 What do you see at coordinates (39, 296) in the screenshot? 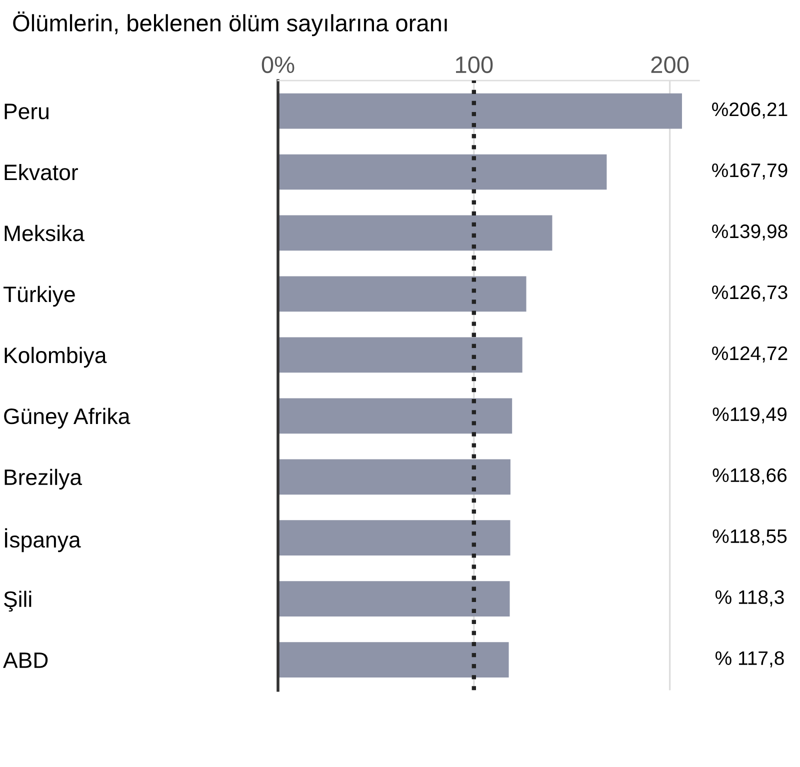
I see `y-tick-label: Türkiye` at bounding box center [39, 296].